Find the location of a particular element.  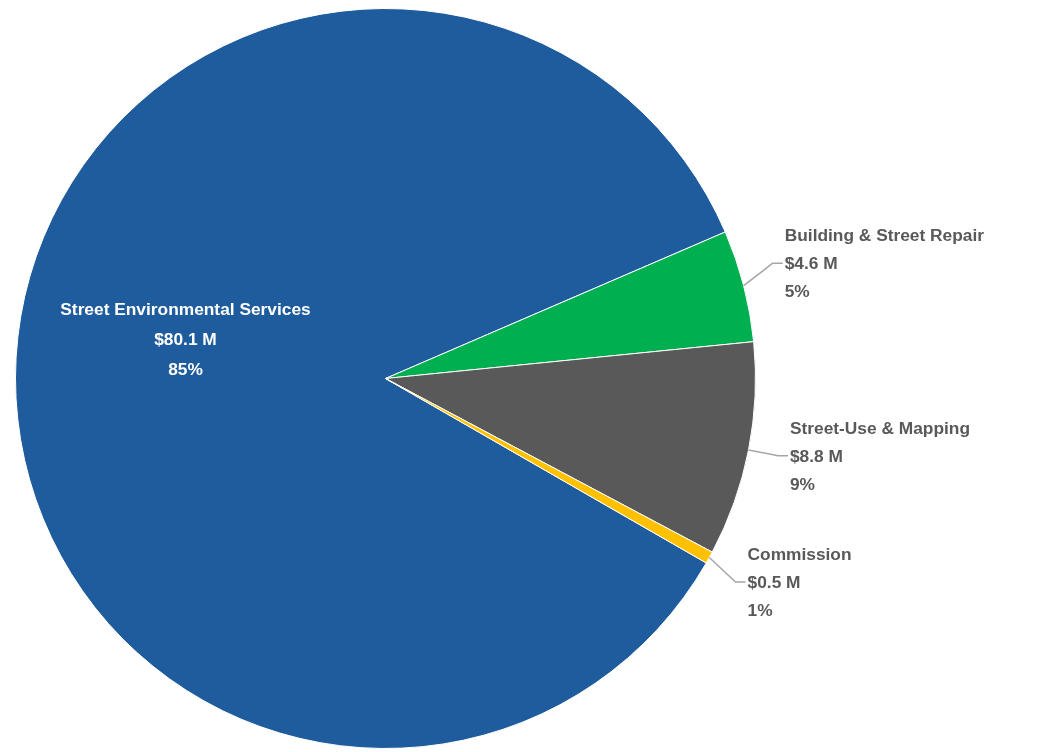

slice-label: Street Environmental Services is located at coordinates (185, 308).